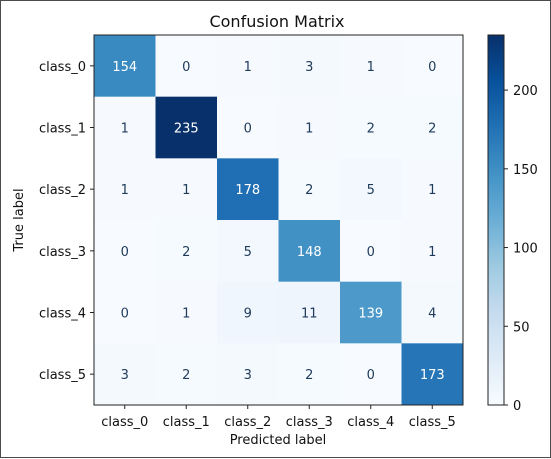 The image size is (551, 459). What do you see at coordinates (62, 375) in the screenshot?
I see `y-tick-label: class_5` at bounding box center [62, 375].